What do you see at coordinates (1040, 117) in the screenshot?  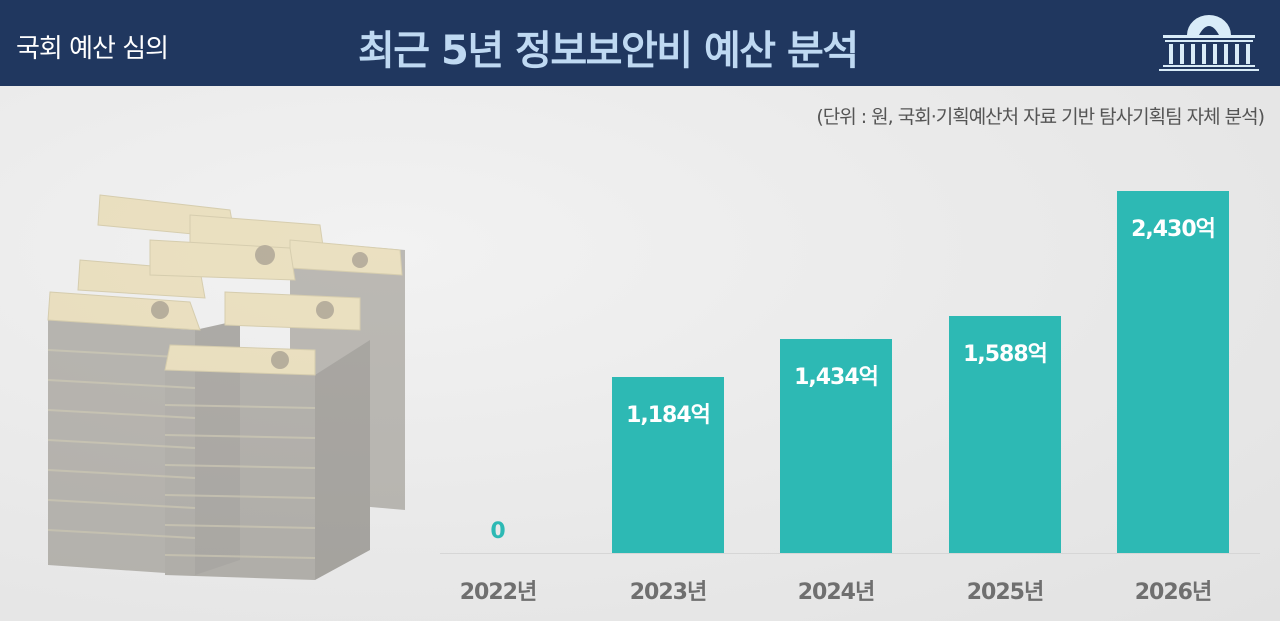 I see `source-note: (단위 : 원, 국회·기획예산처 자료 기반 탐사기획팀 자체 분석)` at bounding box center [1040, 117].